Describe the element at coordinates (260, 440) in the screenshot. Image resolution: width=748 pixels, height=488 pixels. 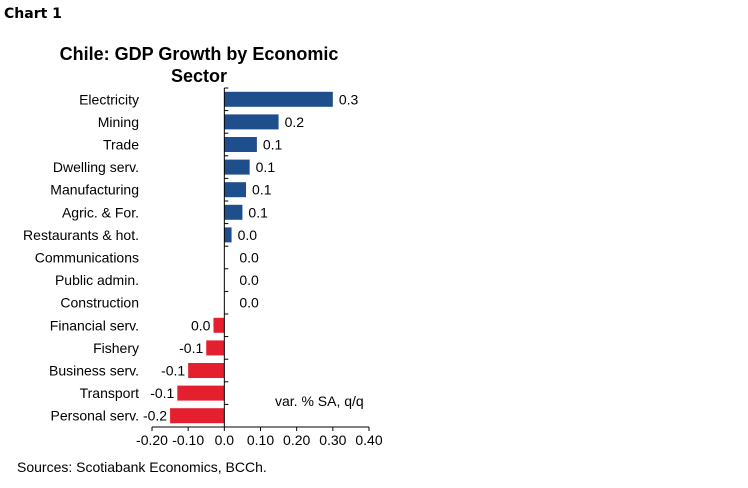
I see `x-tick-label: 0.10` at that location.